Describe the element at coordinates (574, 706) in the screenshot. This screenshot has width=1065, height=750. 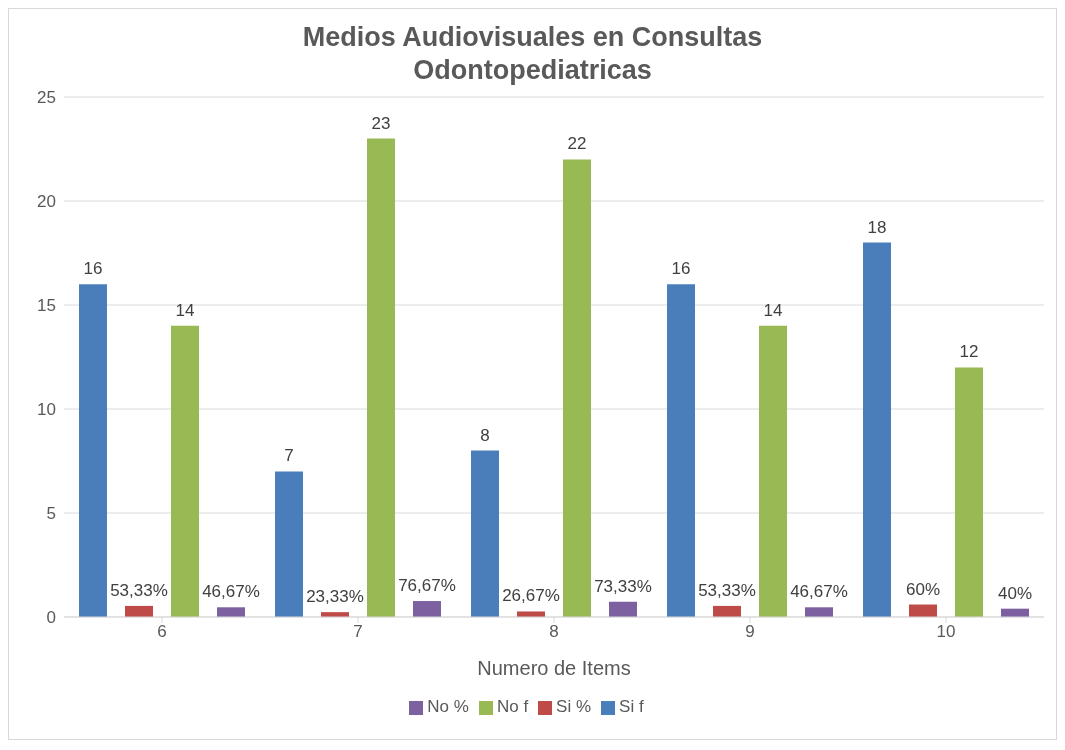
I see `legend-label: Si %` at that location.